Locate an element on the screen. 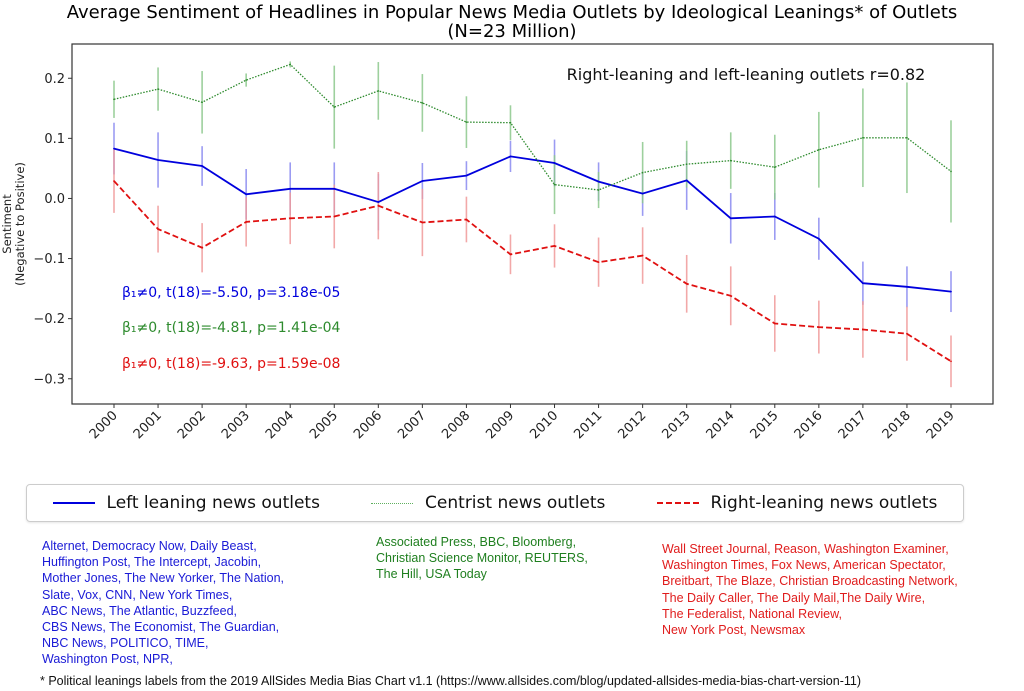  x-tick-label: 2007 is located at coordinates (412, 425).